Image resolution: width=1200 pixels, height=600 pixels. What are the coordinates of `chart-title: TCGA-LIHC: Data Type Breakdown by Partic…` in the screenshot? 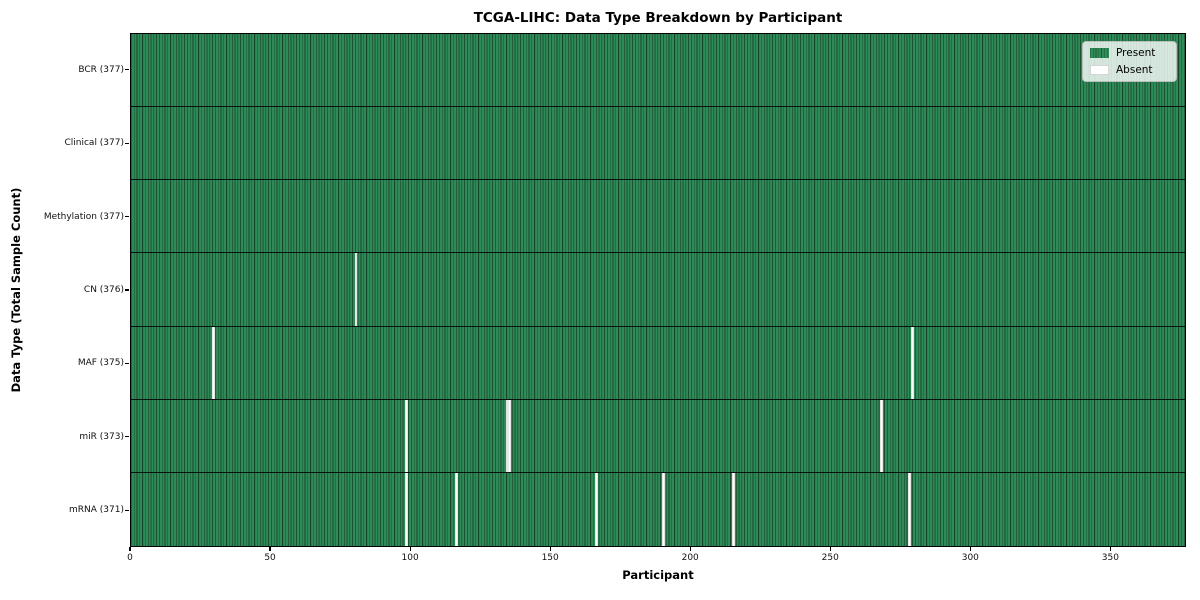 It's located at (658, 18).